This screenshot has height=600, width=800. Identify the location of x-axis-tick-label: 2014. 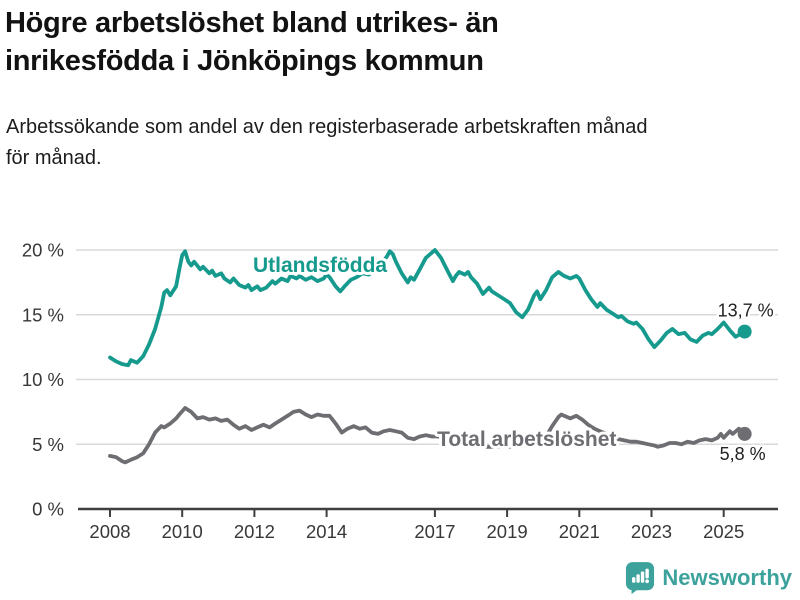
(326, 531).